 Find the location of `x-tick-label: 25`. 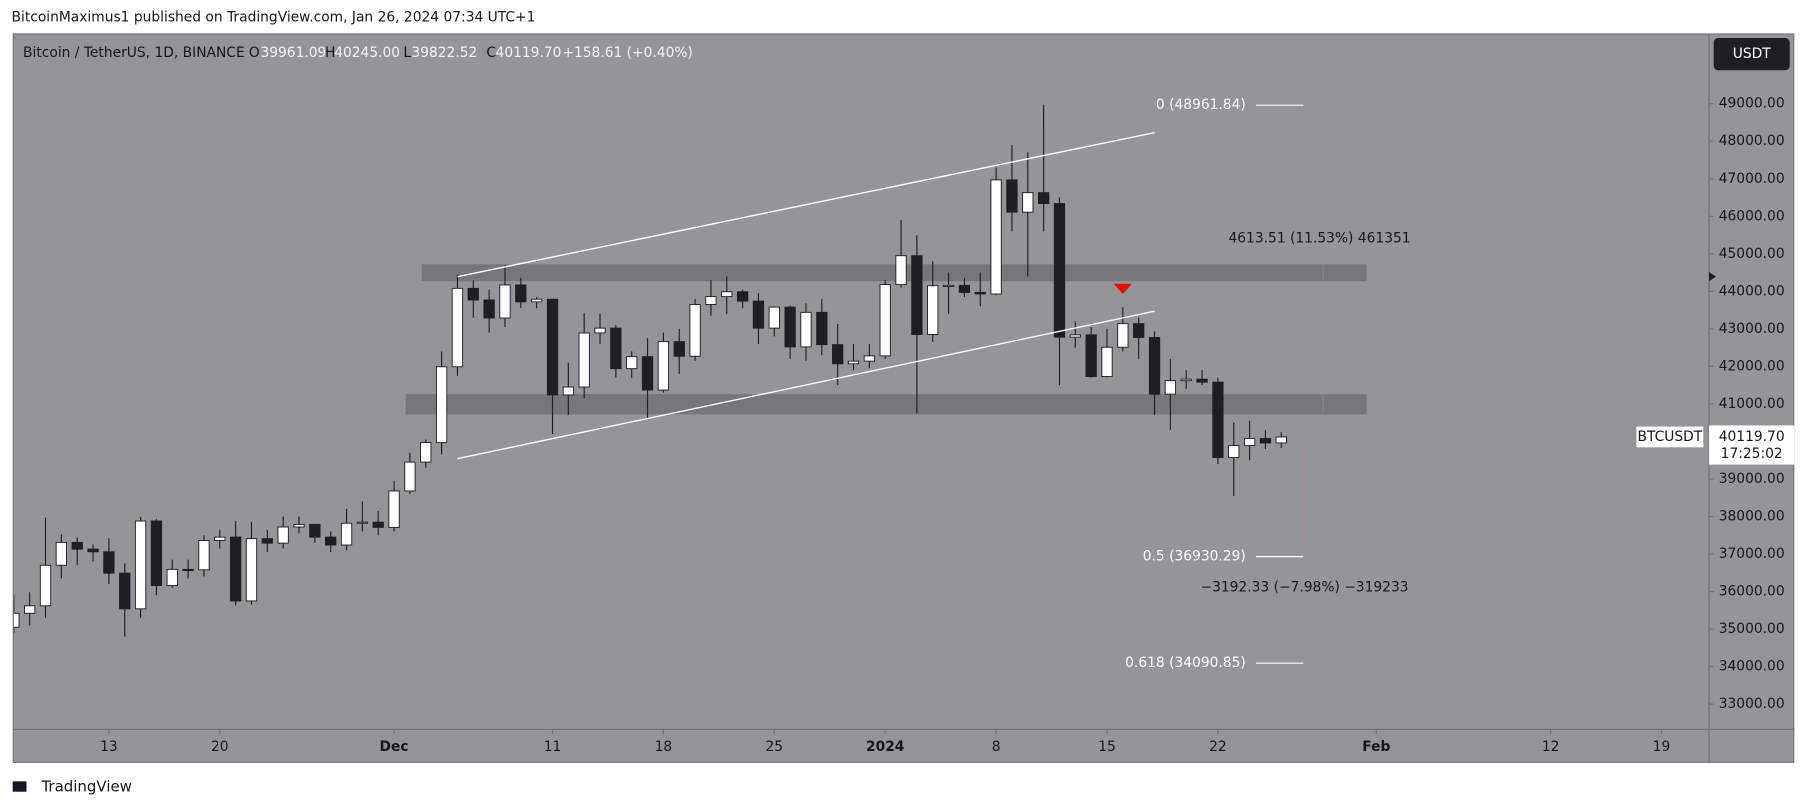

x-tick-label: 25 is located at coordinates (775, 747).